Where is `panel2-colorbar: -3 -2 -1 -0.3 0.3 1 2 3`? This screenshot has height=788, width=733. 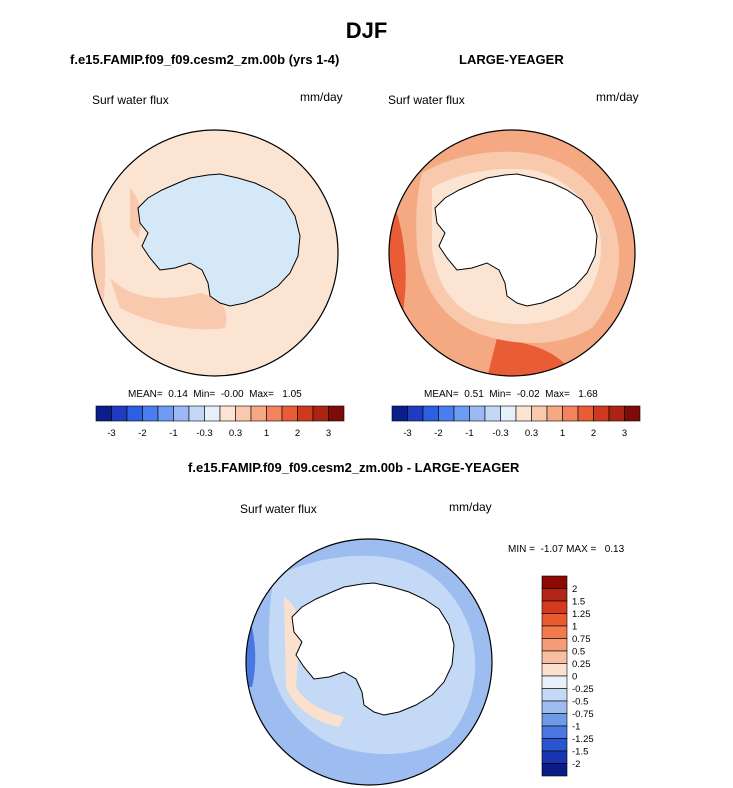
panel2-colorbar: -3 -2 -1 -0.3 0.3 1 2 3 is located at coordinates (516, 422).